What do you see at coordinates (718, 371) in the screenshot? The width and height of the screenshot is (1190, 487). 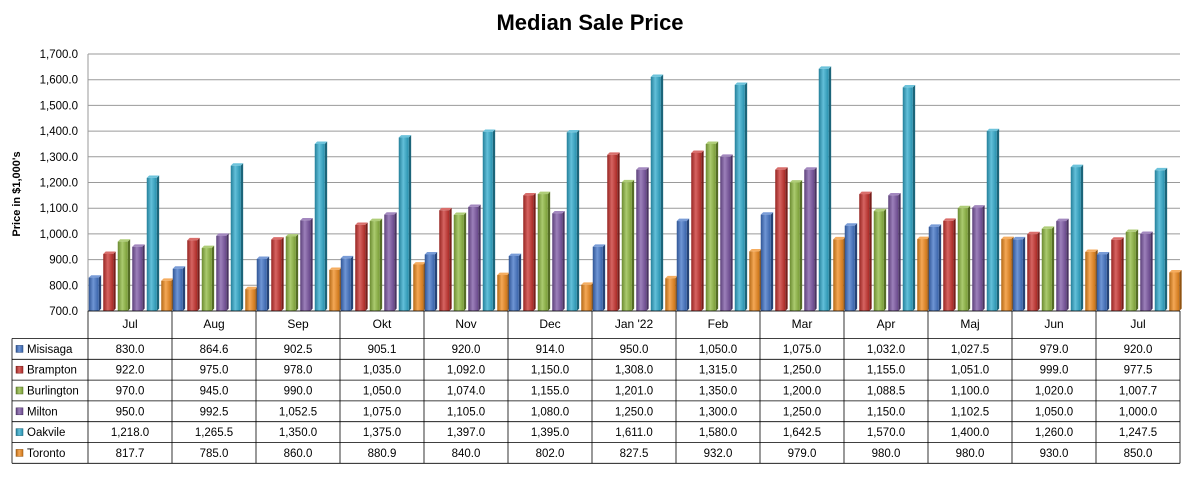 I see `data-cell: 1,315.0` at bounding box center [718, 371].